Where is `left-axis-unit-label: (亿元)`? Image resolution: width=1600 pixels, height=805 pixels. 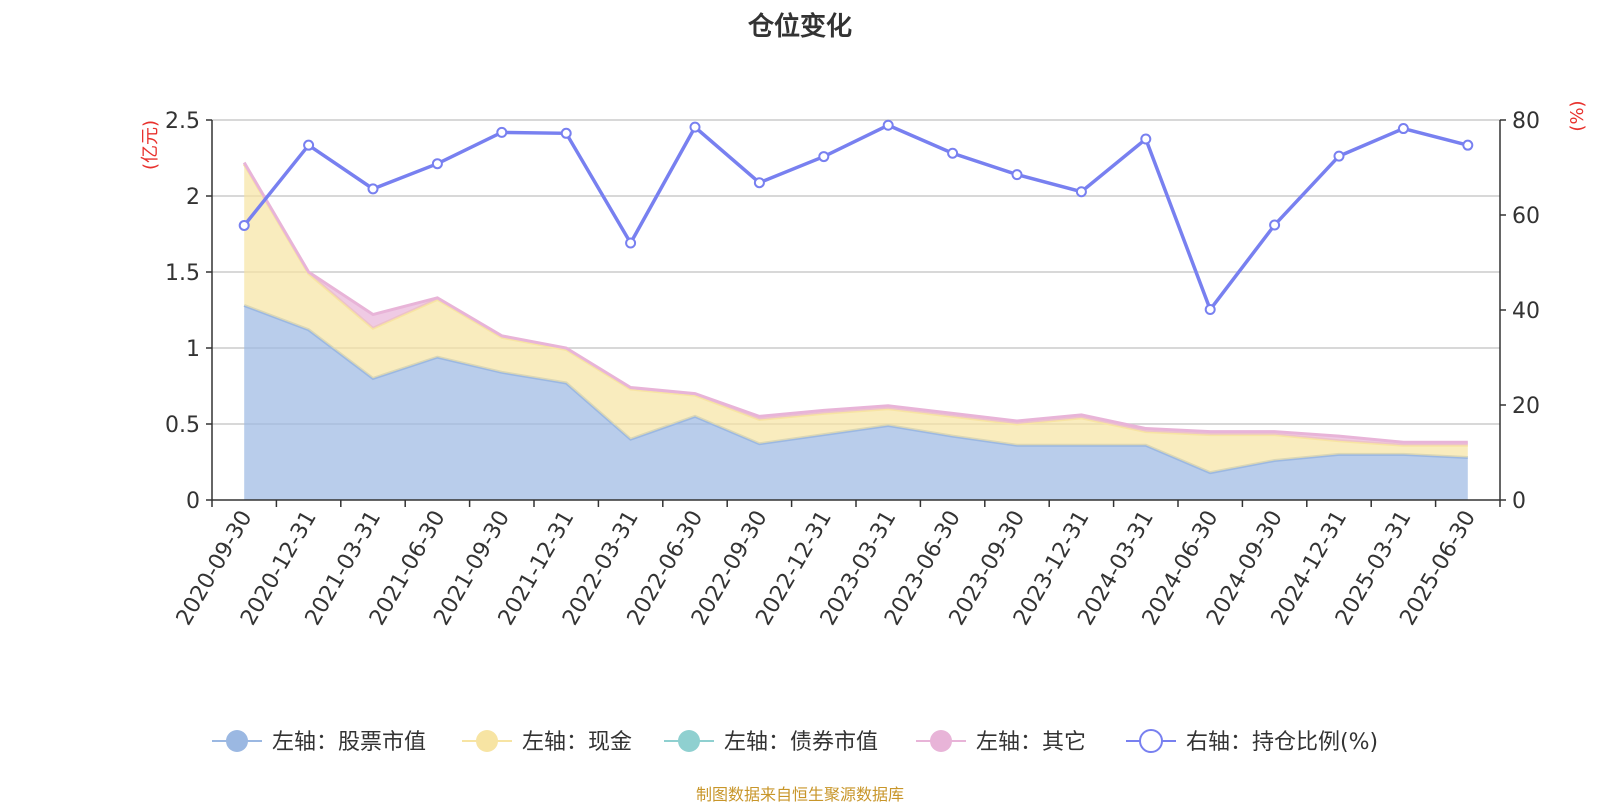 left-axis-unit-label: (亿元) is located at coordinates (150, 145).